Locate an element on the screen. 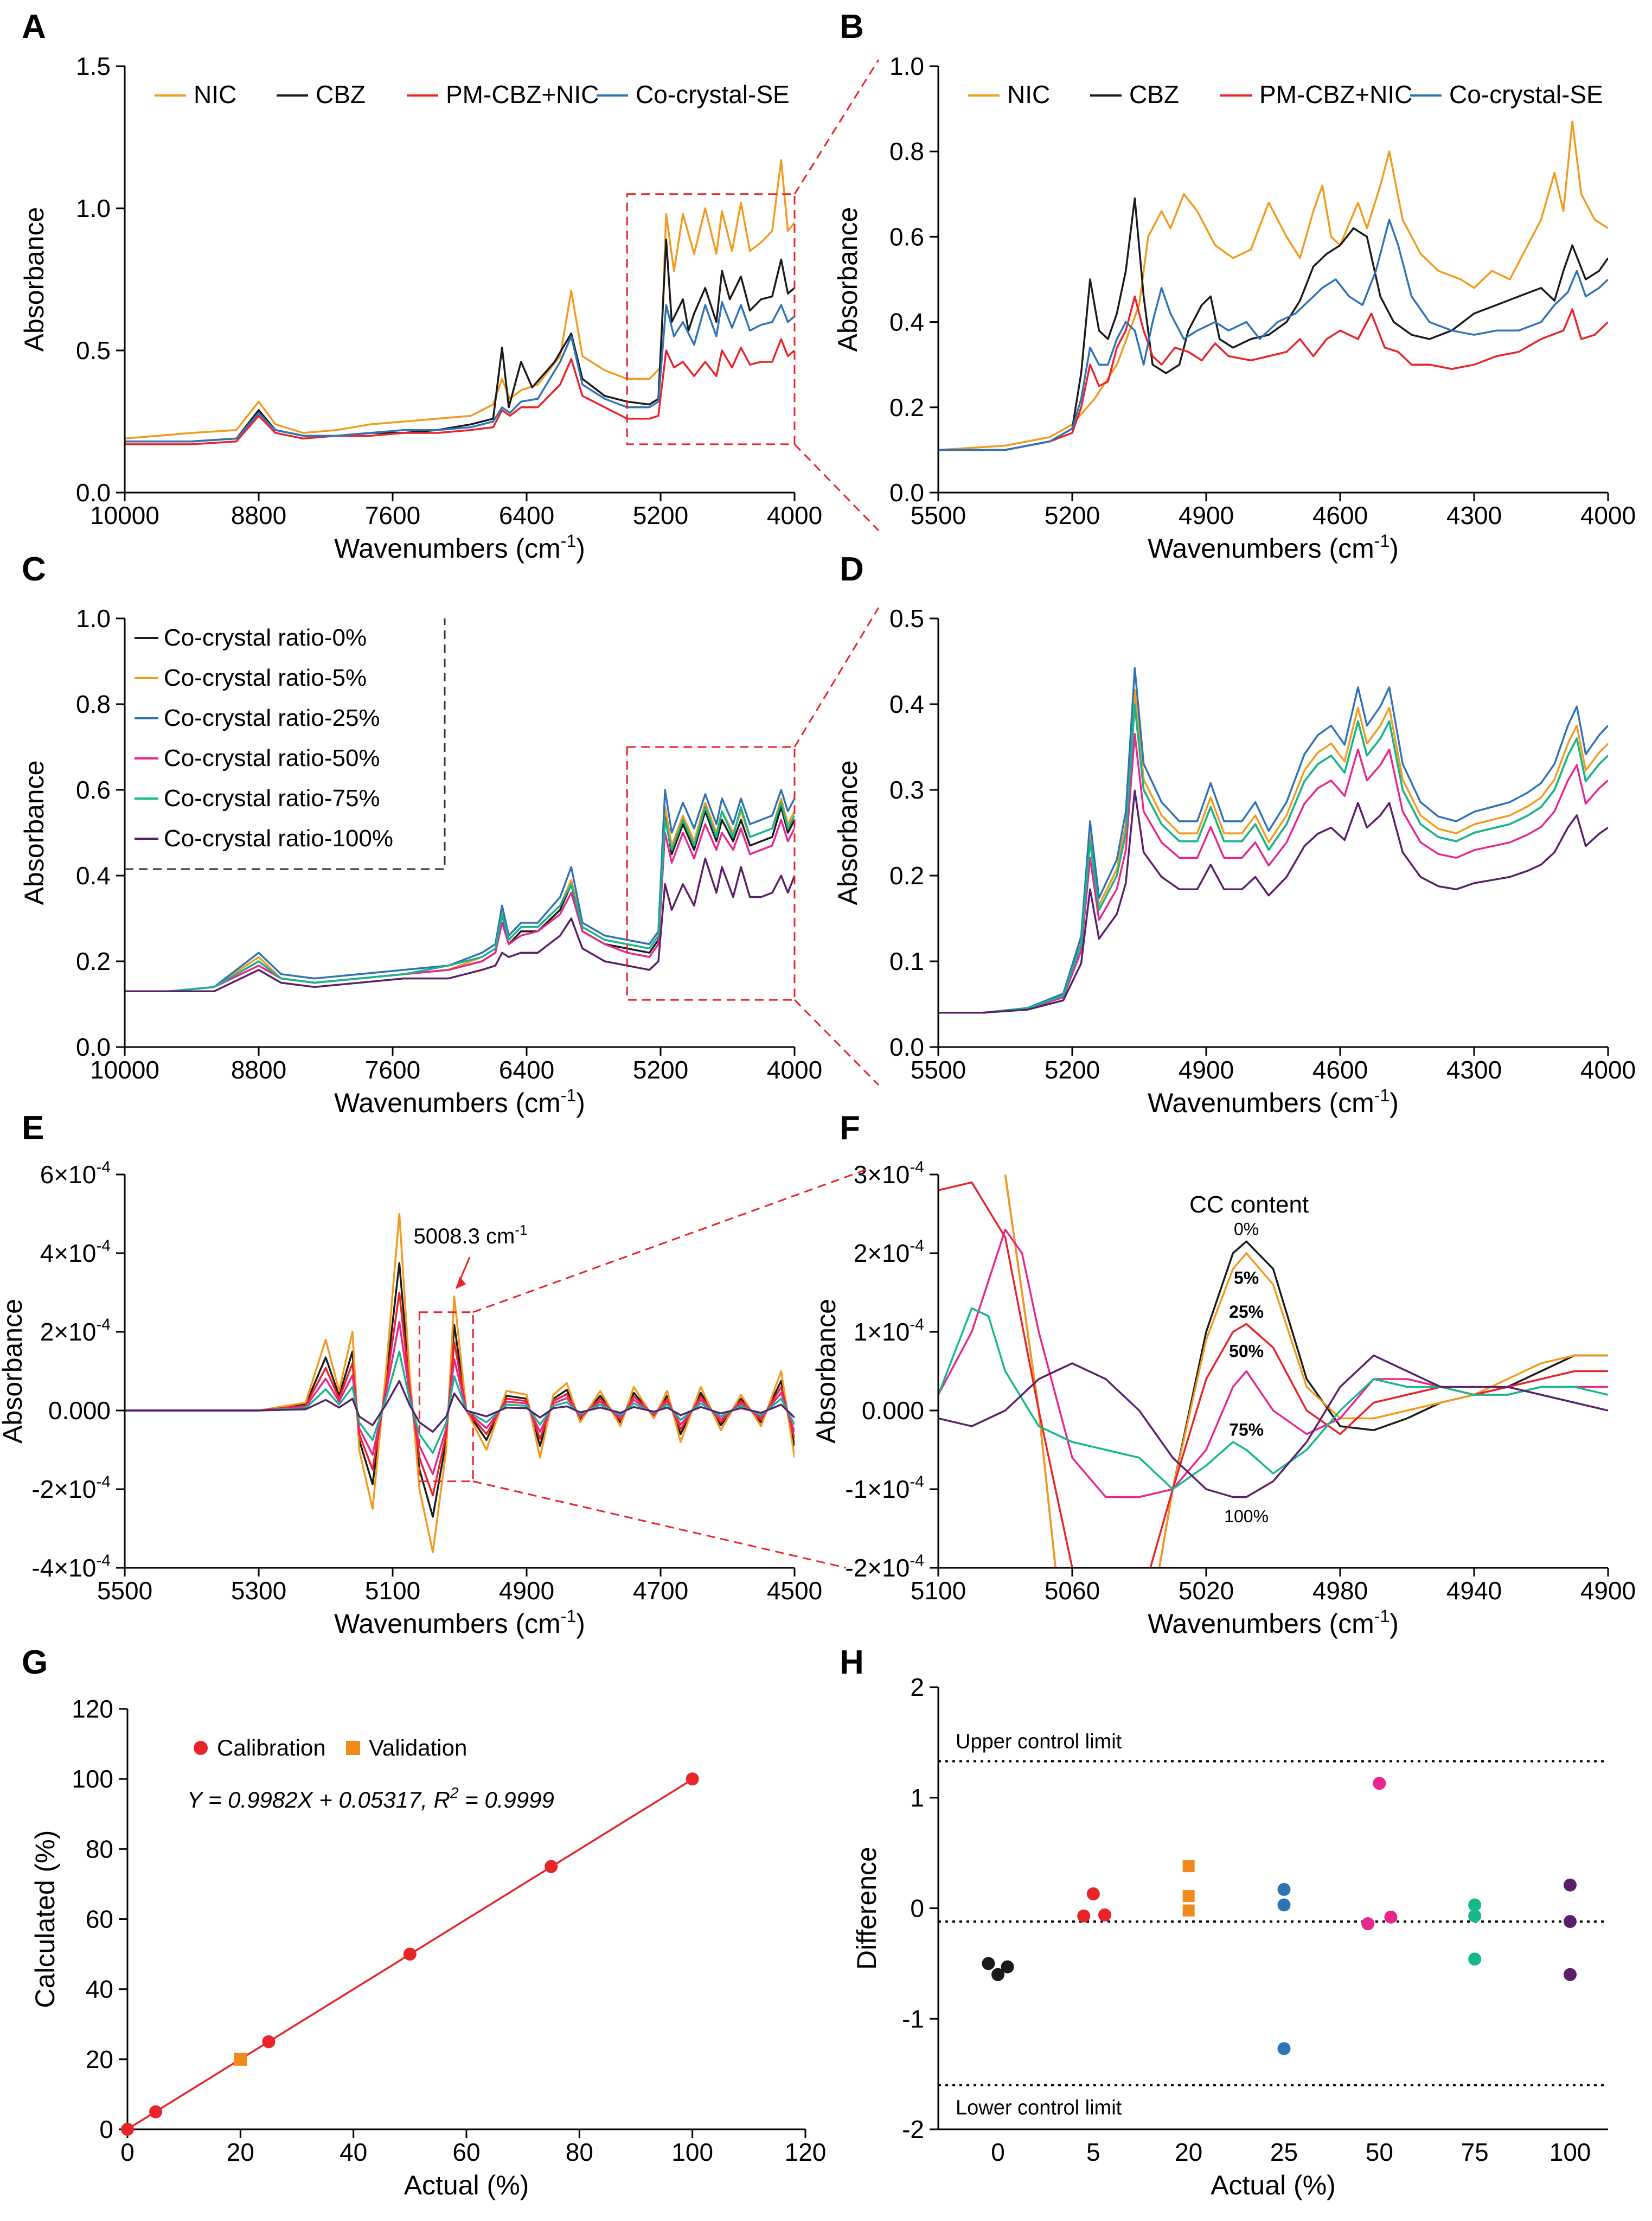 This screenshot has height=2221, width=1652. panel-c-x-tick-label: 4000 is located at coordinates (795, 1070).